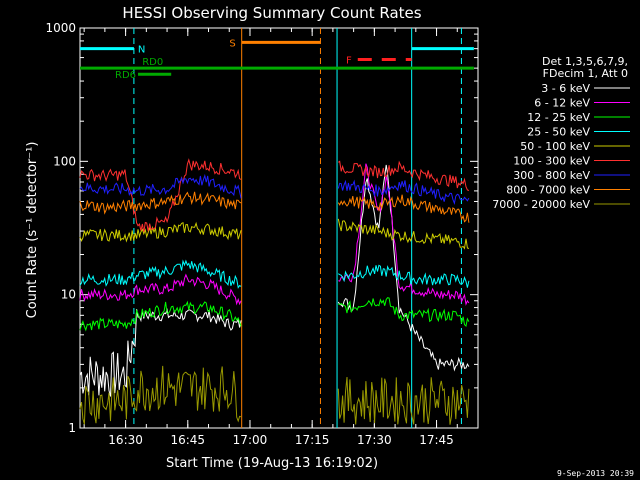 This screenshot has width=640, height=480. Describe the element at coordinates (60, 28) in the screenshot. I see `y-tick-label: 1000` at that location.